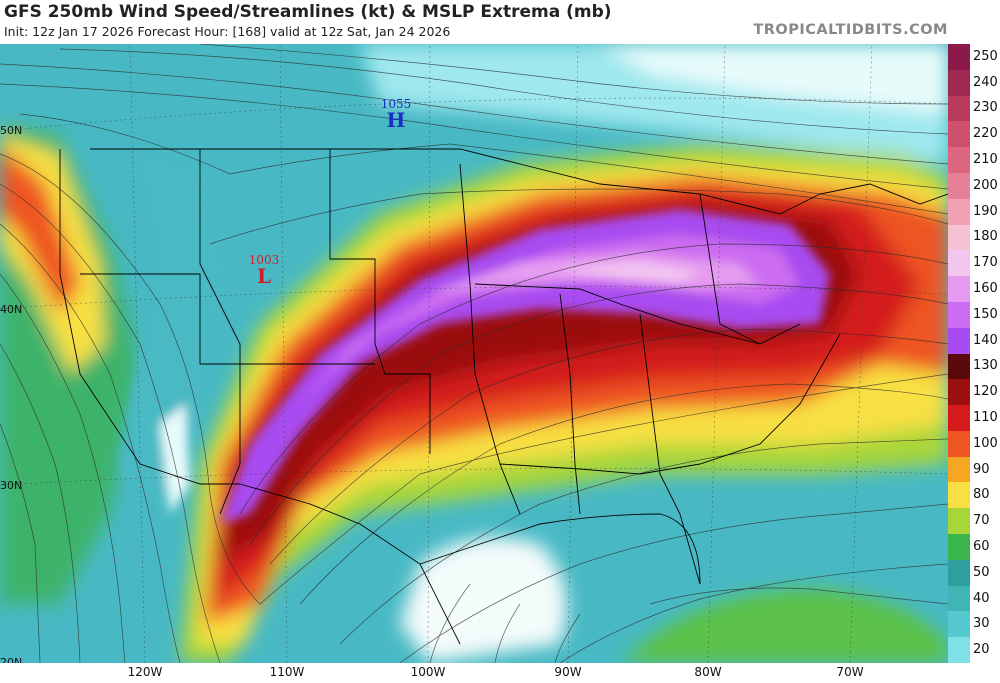  I want to click on colorbar-label: 180, so click(985, 237).